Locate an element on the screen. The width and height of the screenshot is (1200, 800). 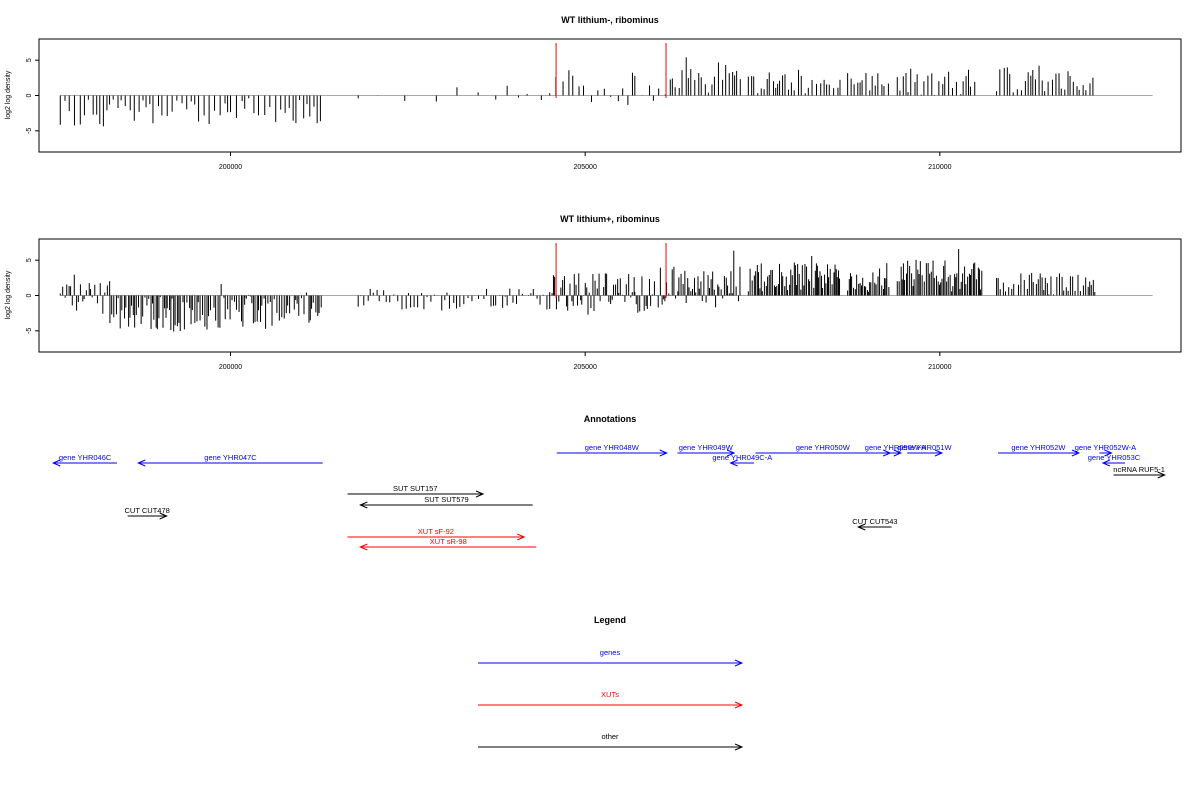
feature-label: gene YHR046C is located at coordinates (85, 457).